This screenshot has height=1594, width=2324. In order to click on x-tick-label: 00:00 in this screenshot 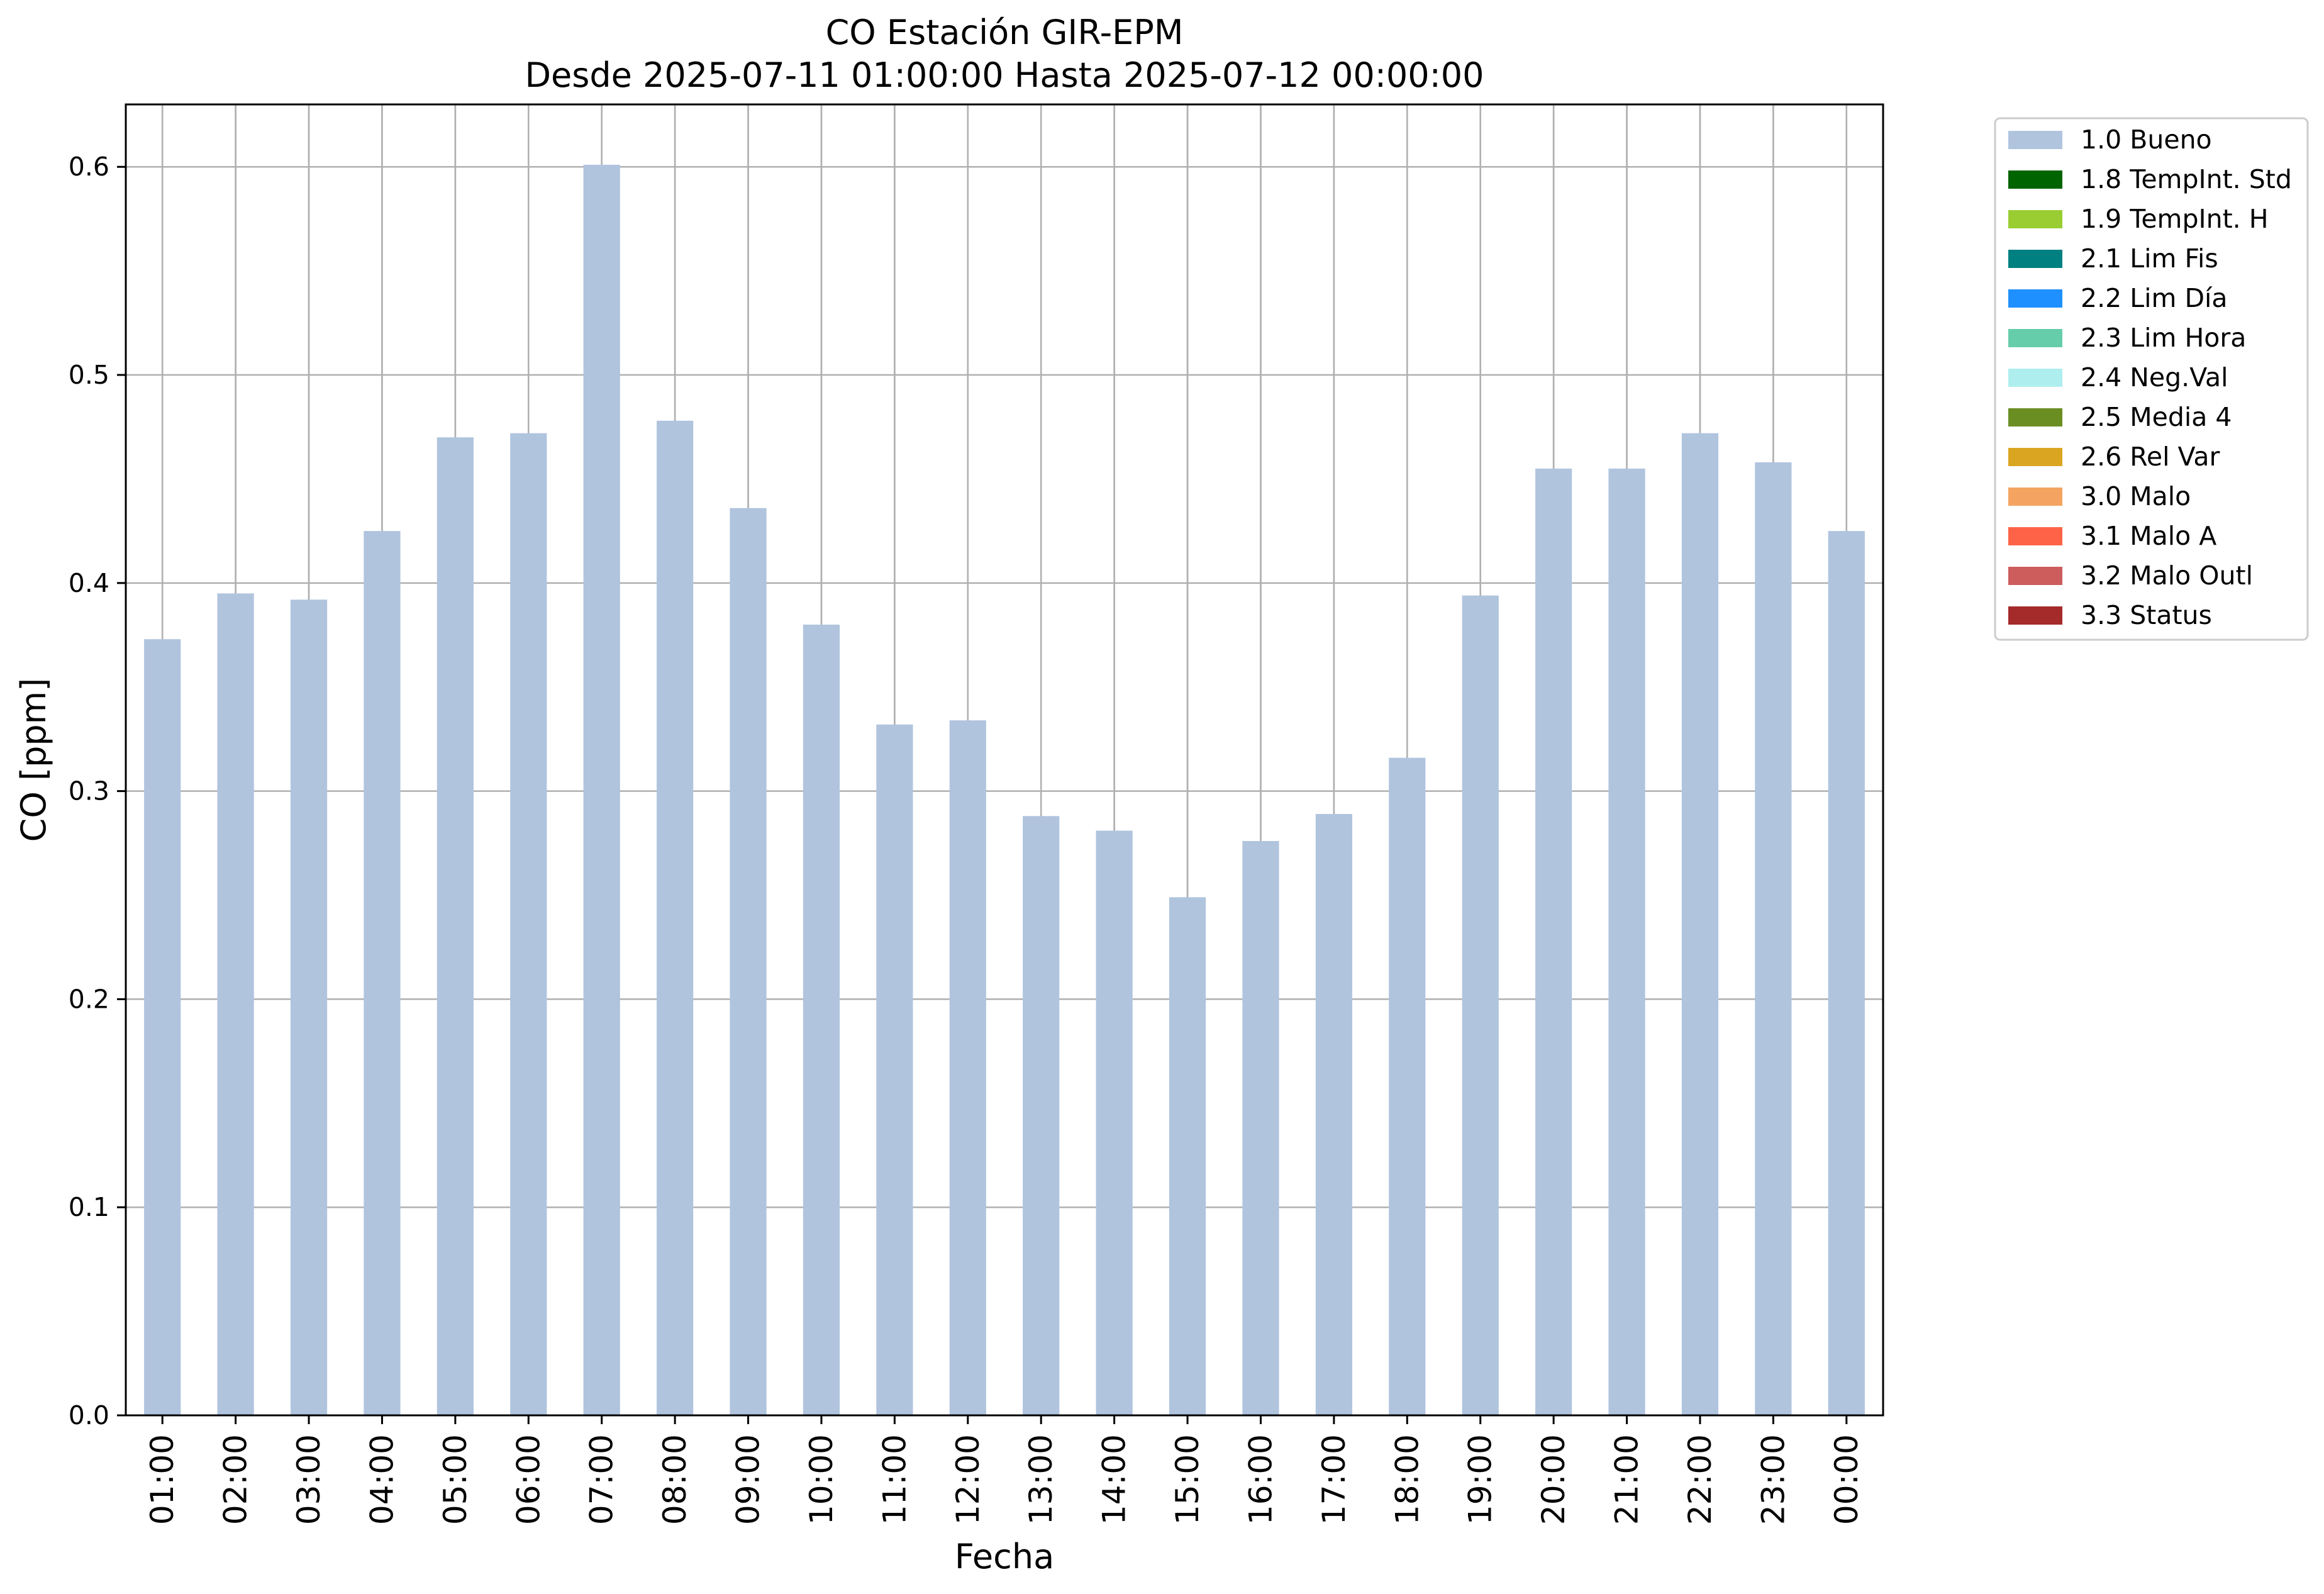, I will do `click(1846, 1480)`.